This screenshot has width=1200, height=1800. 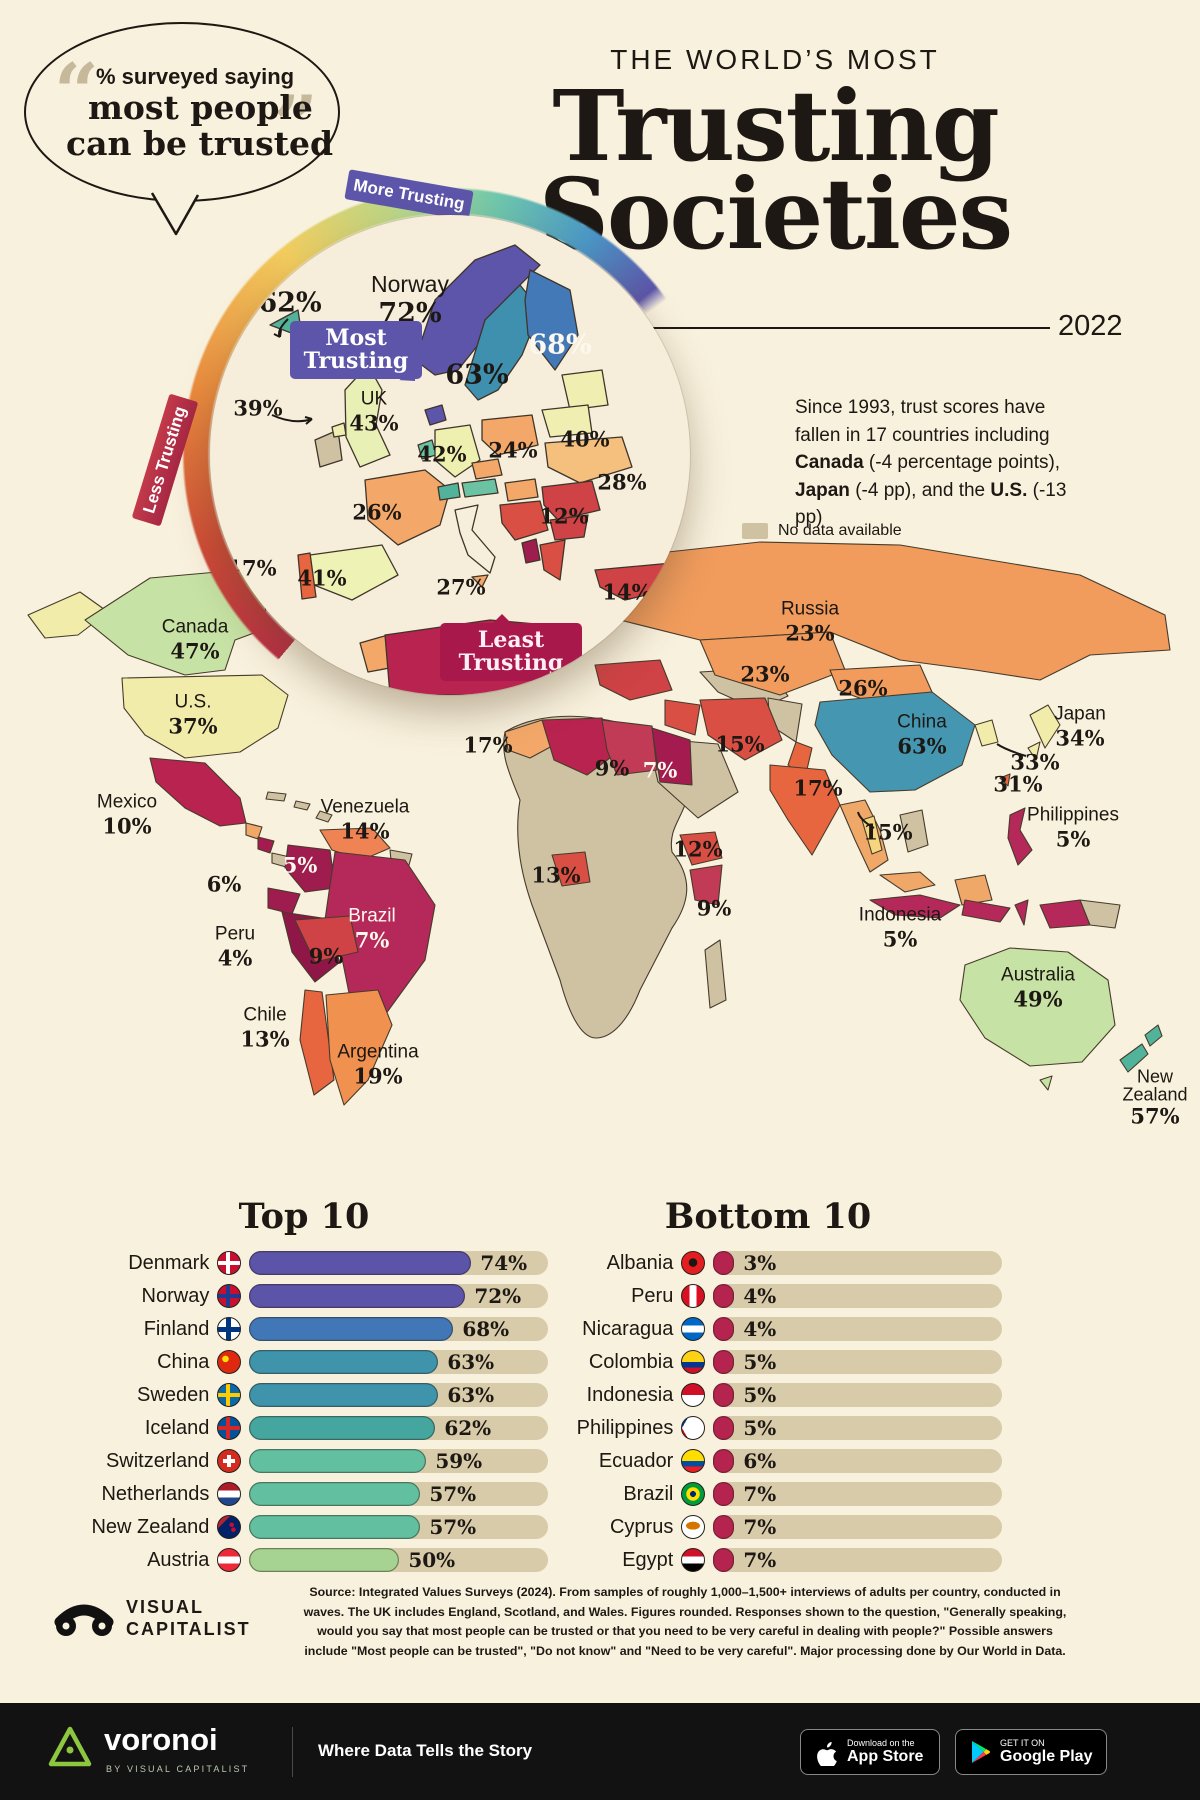 I want to click on map-value: 14%, so click(x=365, y=831).